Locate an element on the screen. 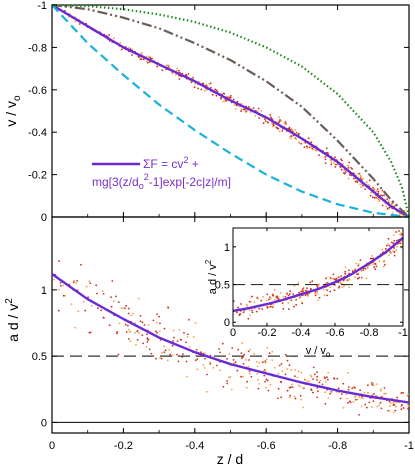 The image size is (415, 468). inset-series-lines is located at coordinates (318, 274).